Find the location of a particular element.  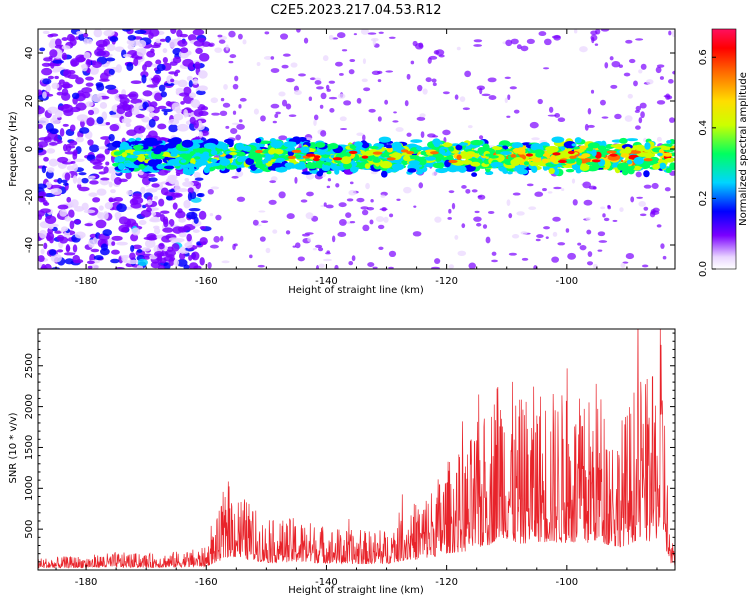

colorbar-gradient is located at coordinates (724, 149).